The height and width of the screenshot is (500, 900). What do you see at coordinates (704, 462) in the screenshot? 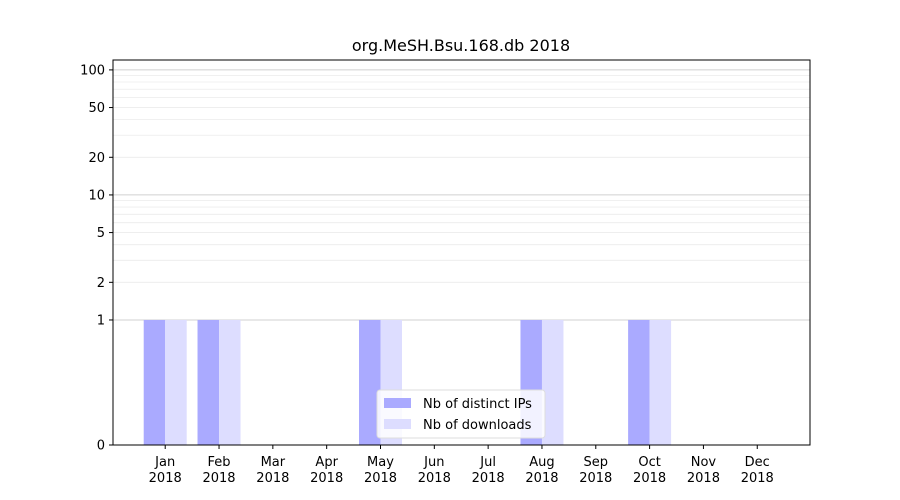
I see `x-tick-label-month: Nov` at bounding box center [704, 462].